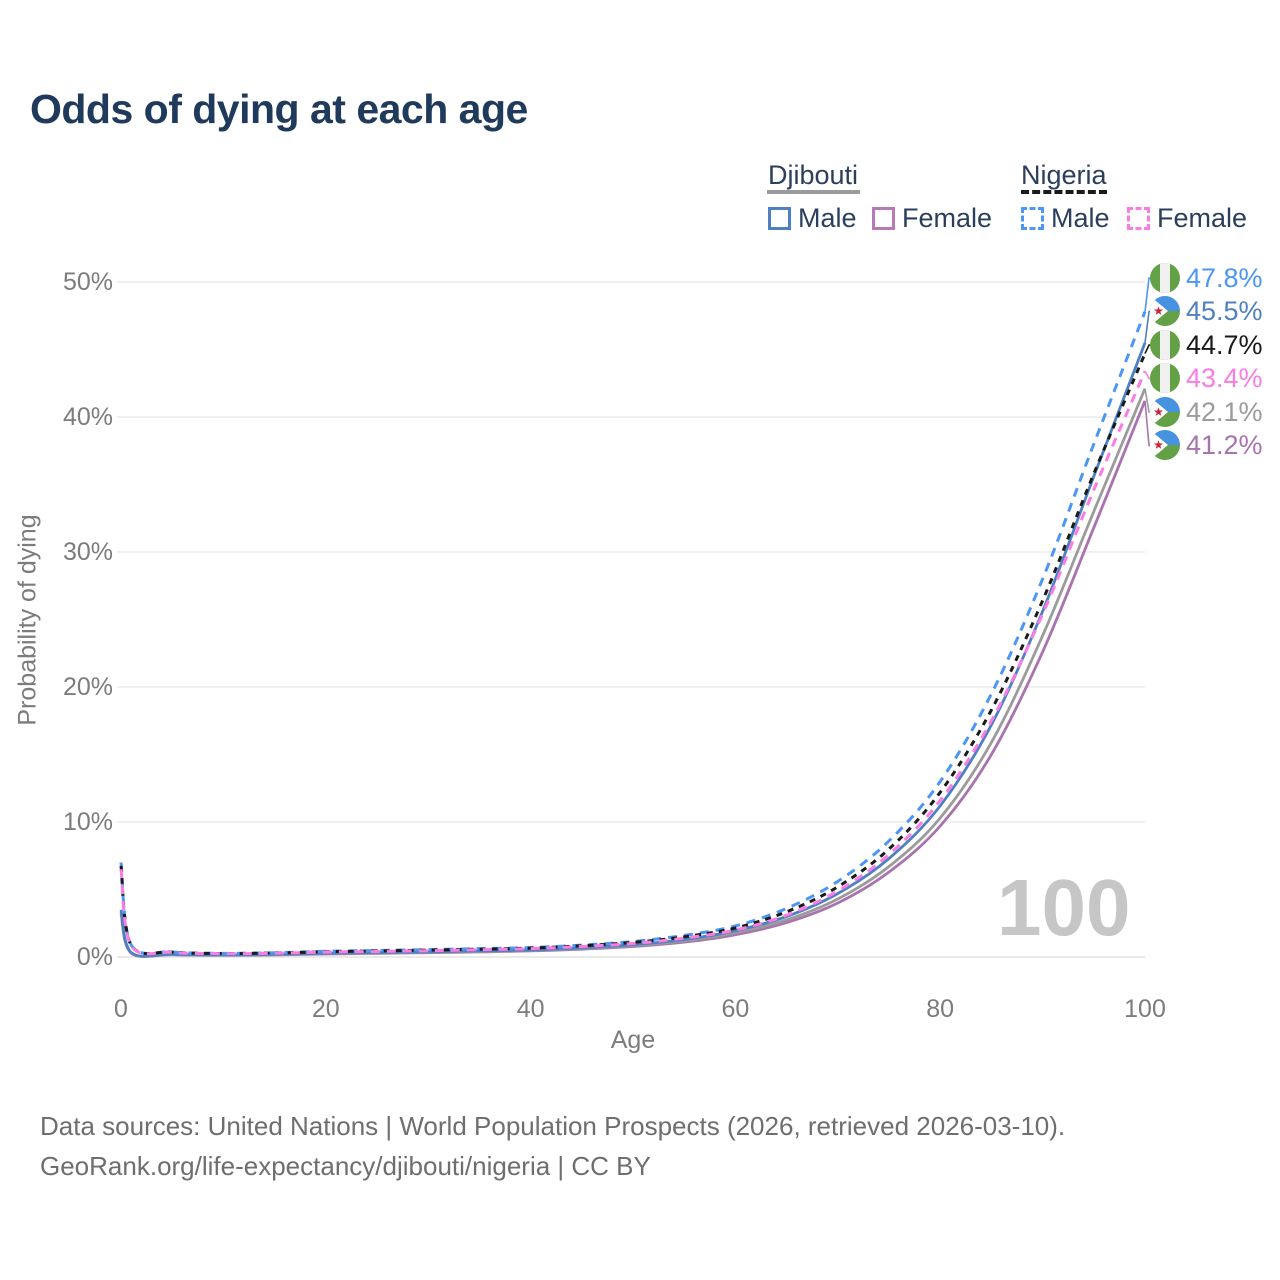 This screenshot has width=1280, height=1280. I want to click on x-tick-100: 100, so click(1145, 1009).